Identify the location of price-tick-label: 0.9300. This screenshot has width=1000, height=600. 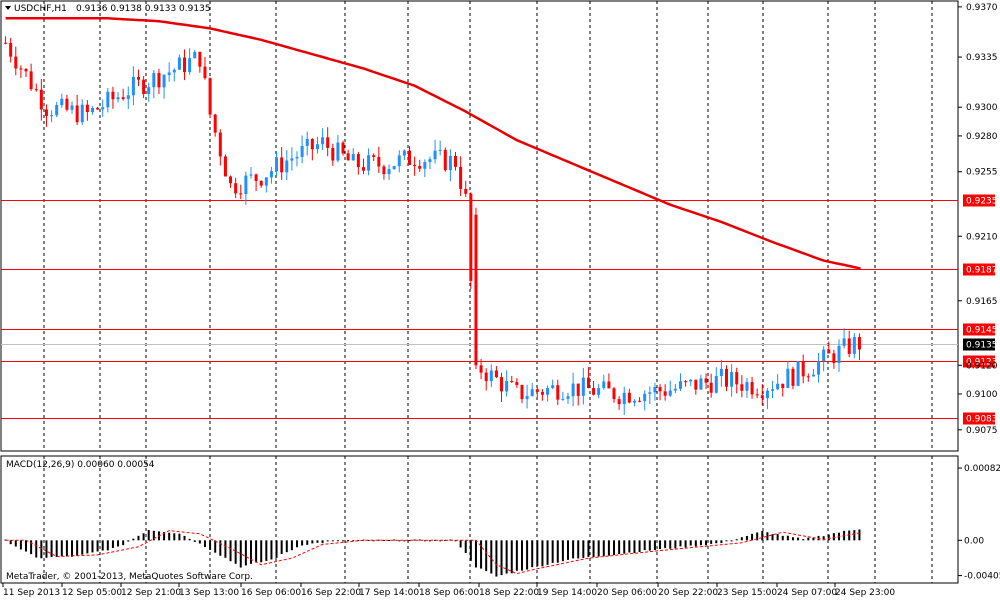
(982, 108).